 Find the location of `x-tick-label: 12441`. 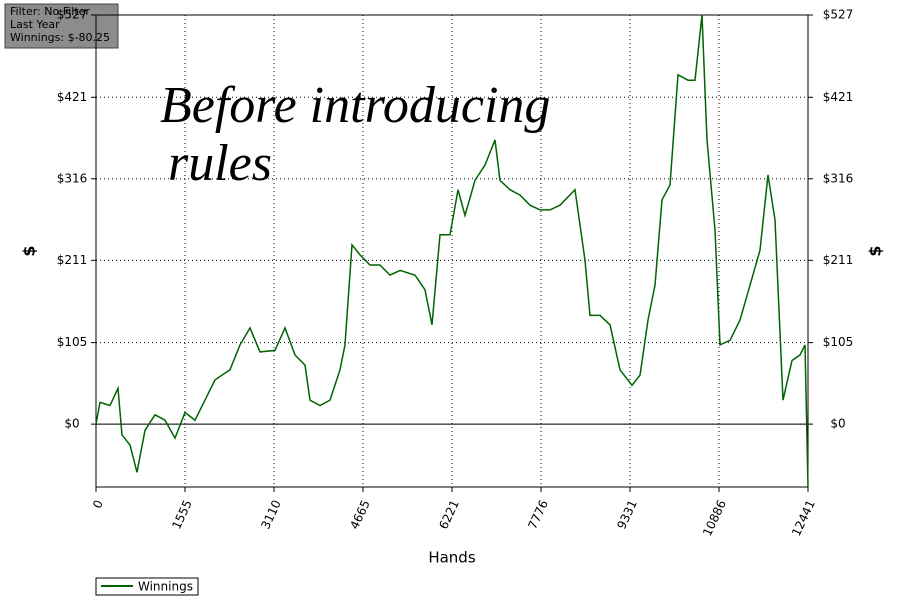

x-tick-label: 12441 is located at coordinates (803, 518).